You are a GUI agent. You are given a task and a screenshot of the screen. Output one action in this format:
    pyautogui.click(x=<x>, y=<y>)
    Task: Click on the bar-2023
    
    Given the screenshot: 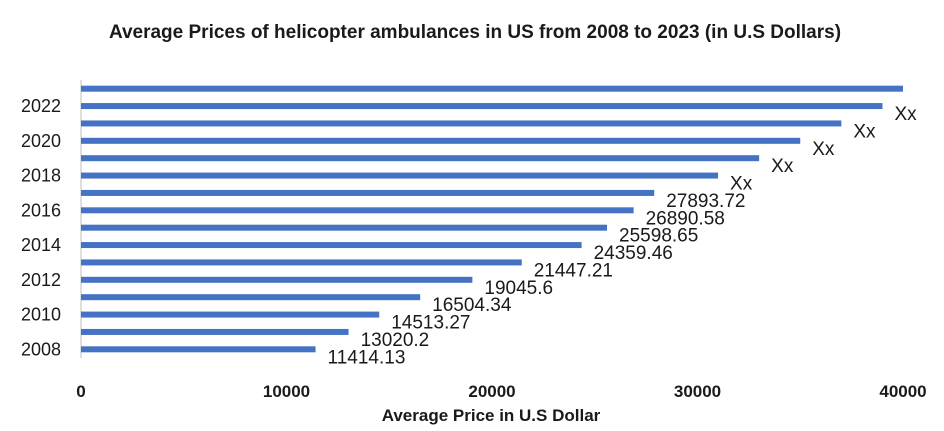 What is the action you would take?
    pyautogui.click(x=492, y=88)
    